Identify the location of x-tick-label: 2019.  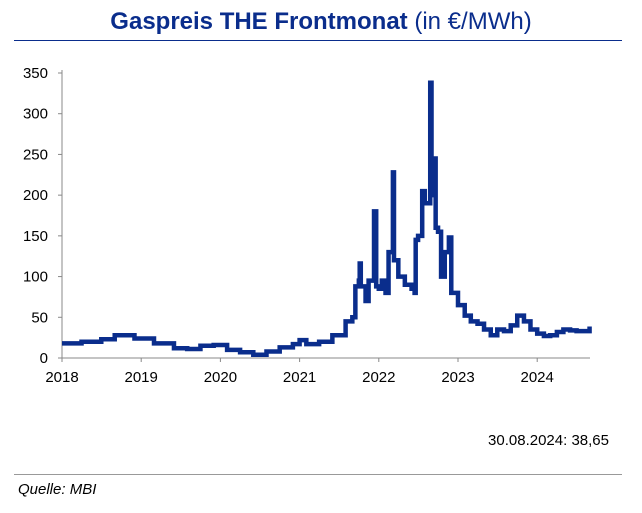
(141, 377).